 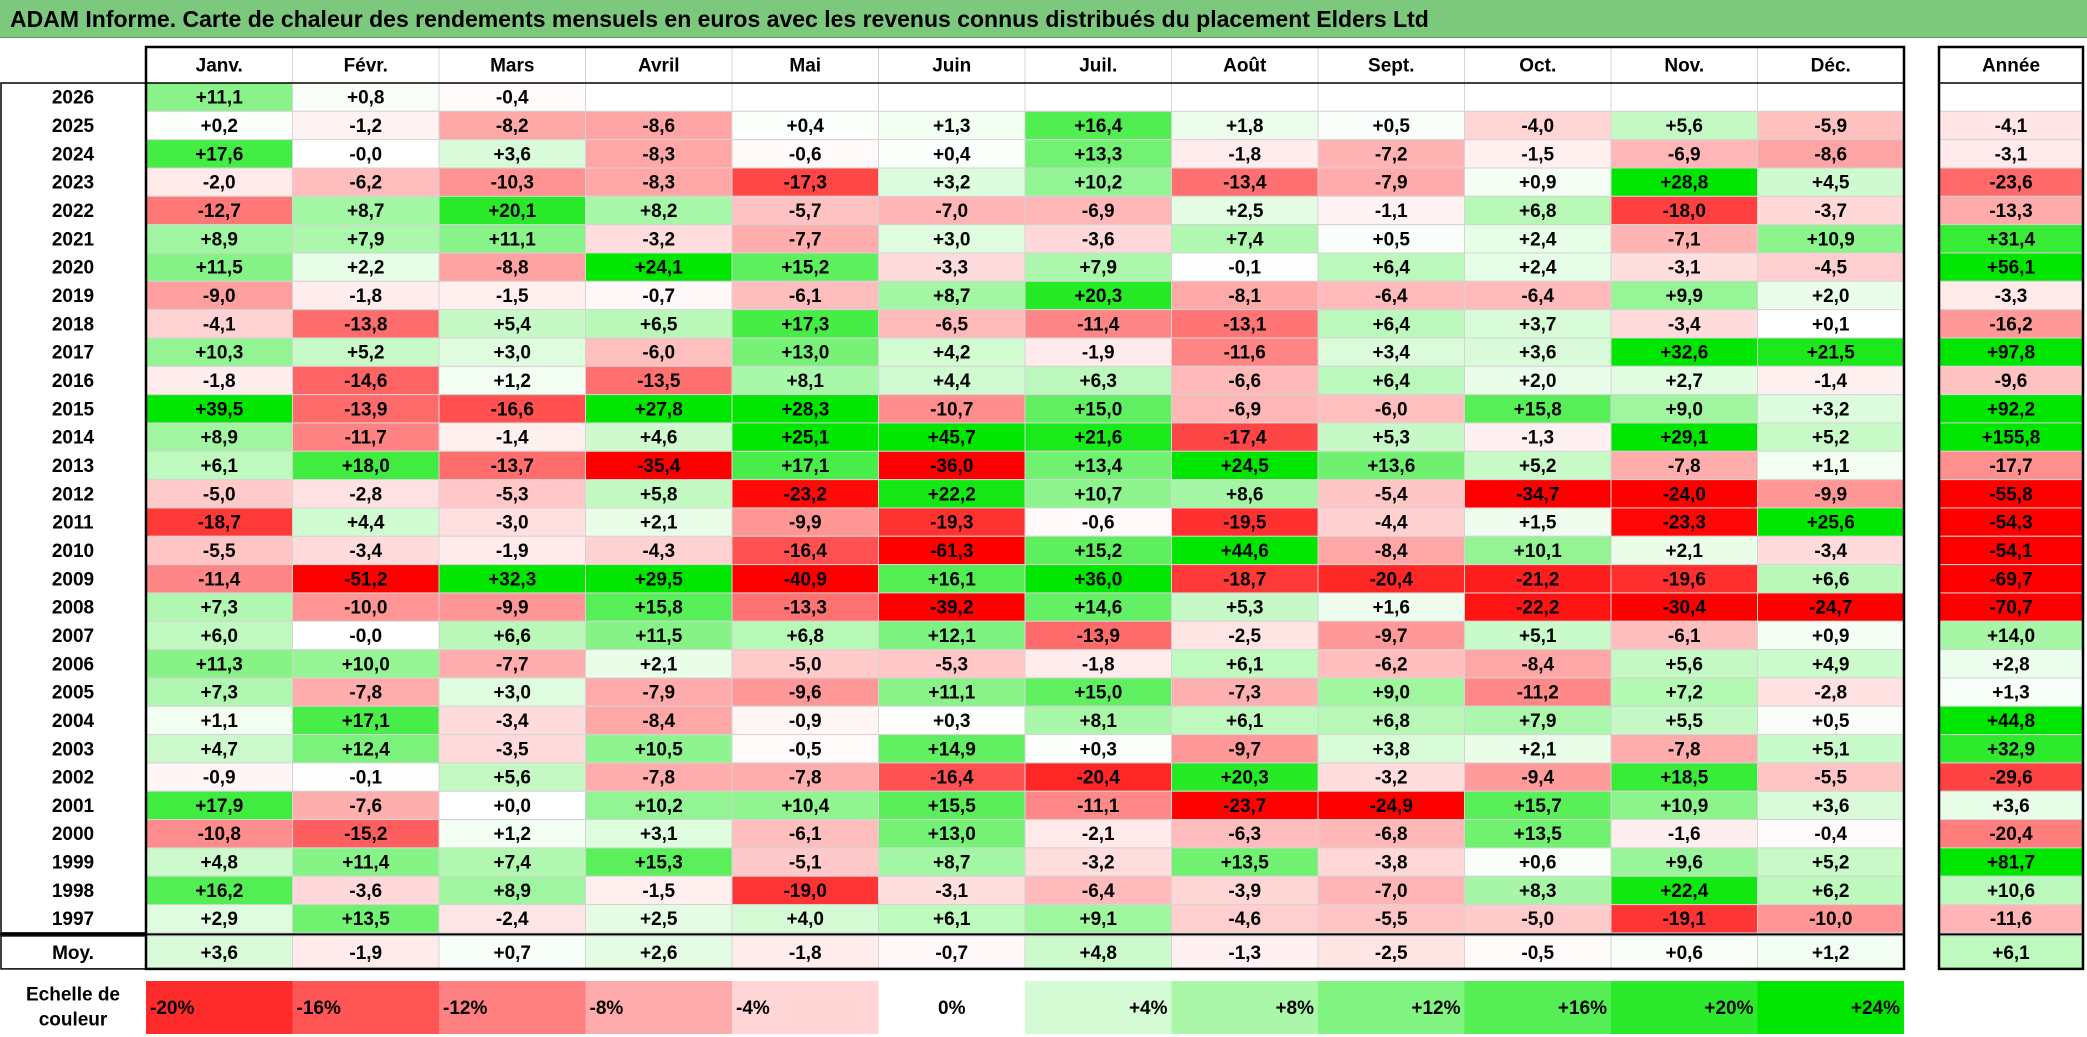 I want to click on month-header-9: Sept., so click(x=1391, y=66).